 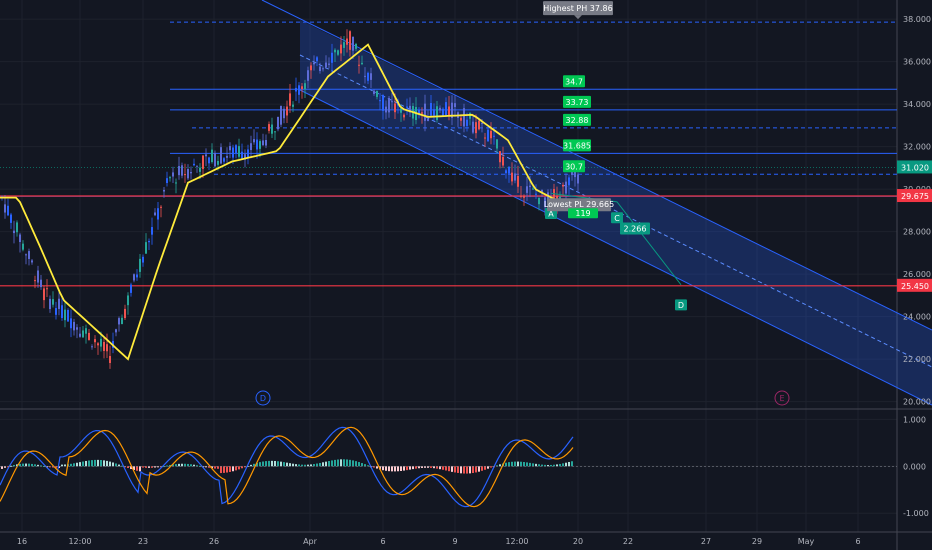 What do you see at coordinates (617, 218) in the screenshot?
I see `pattern-point-C` at bounding box center [617, 218].